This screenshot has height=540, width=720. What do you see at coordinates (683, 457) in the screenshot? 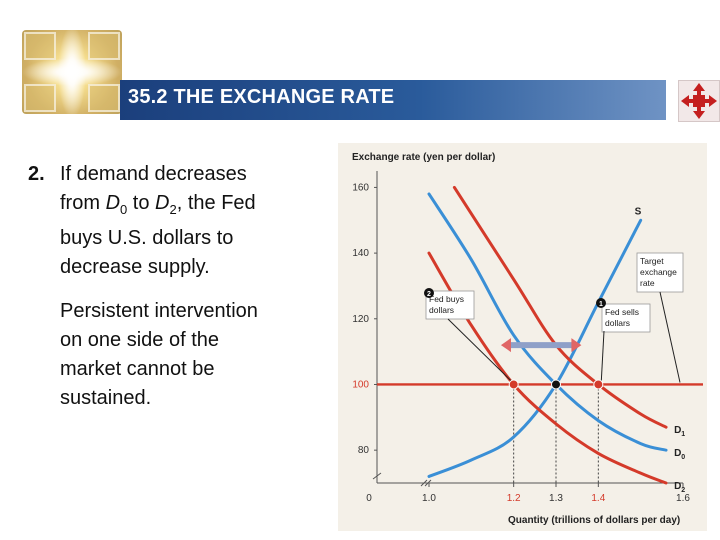
I see `curve-label-subscript: 0` at bounding box center [683, 457].